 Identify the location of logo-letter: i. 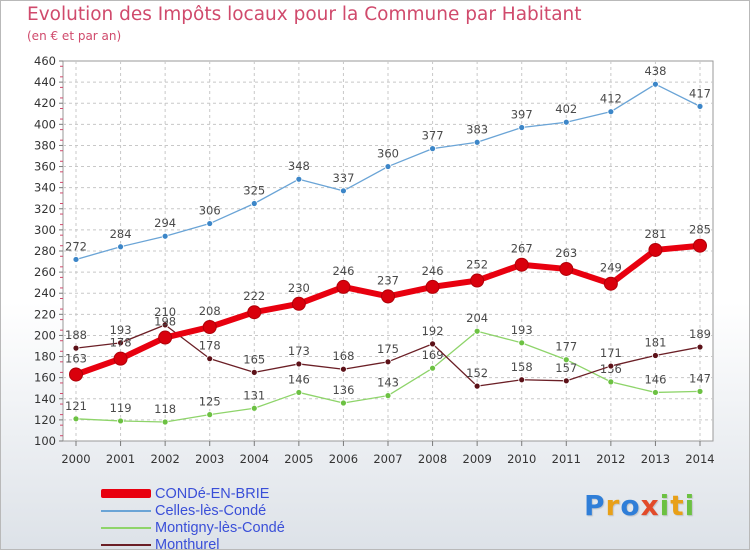
(665, 505).